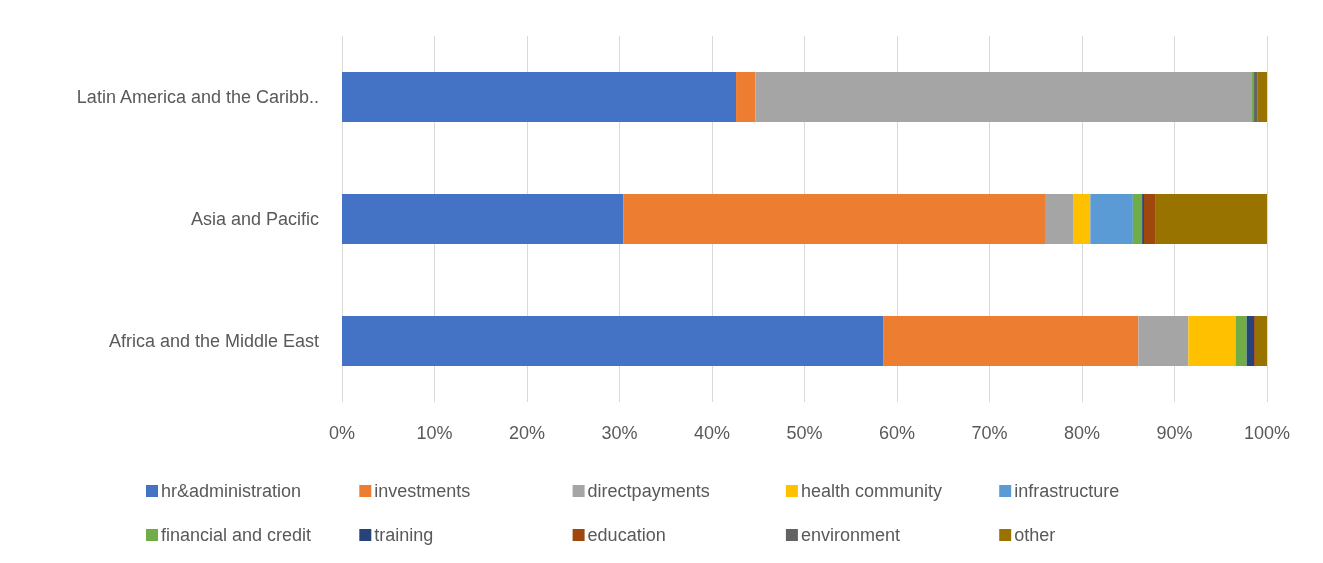 Image resolution: width=1323 pixels, height=563 pixels. What do you see at coordinates (422, 491) in the screenshot?
I see `legend-label: investments` at bounding box center [422, 491].